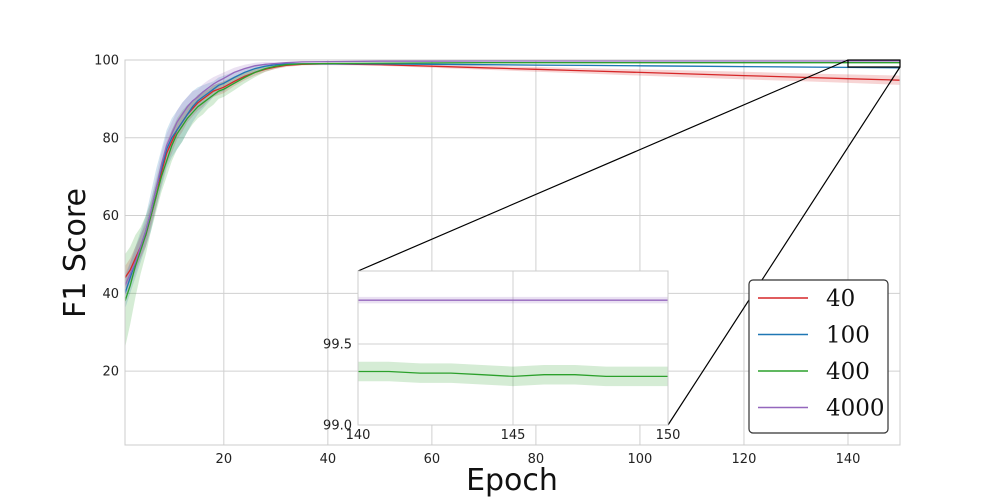 The width and height of the screenshot is (1000, 500). I want to click on legend-label-100: 100, so click(848, 336).